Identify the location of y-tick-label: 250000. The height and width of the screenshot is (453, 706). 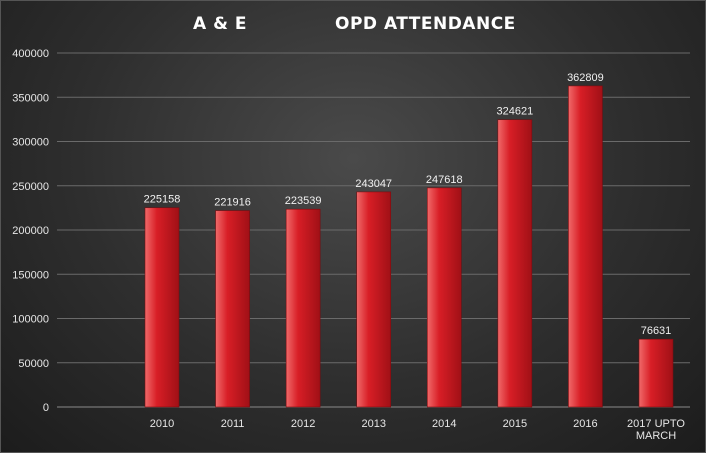
(30, 187).